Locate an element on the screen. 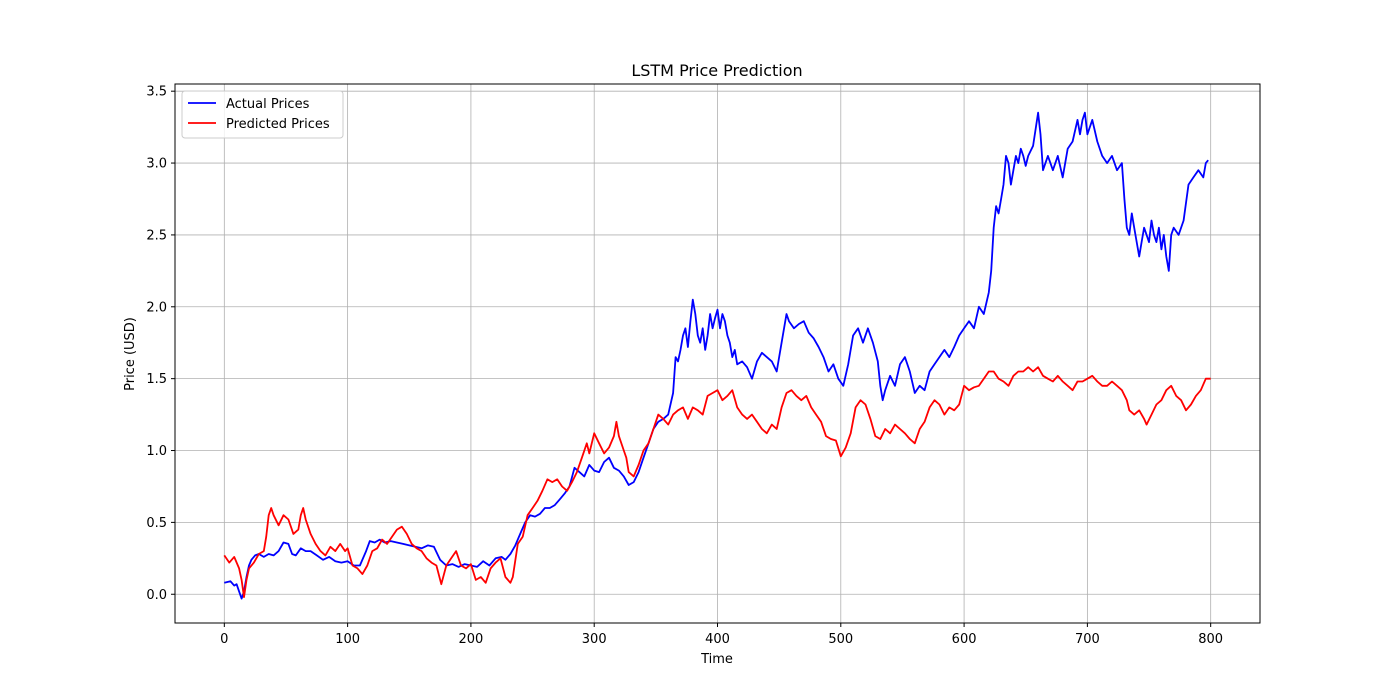 The image size is (1400, 700). y-tick-label: 1.5 is located at coordinates (156, 379).